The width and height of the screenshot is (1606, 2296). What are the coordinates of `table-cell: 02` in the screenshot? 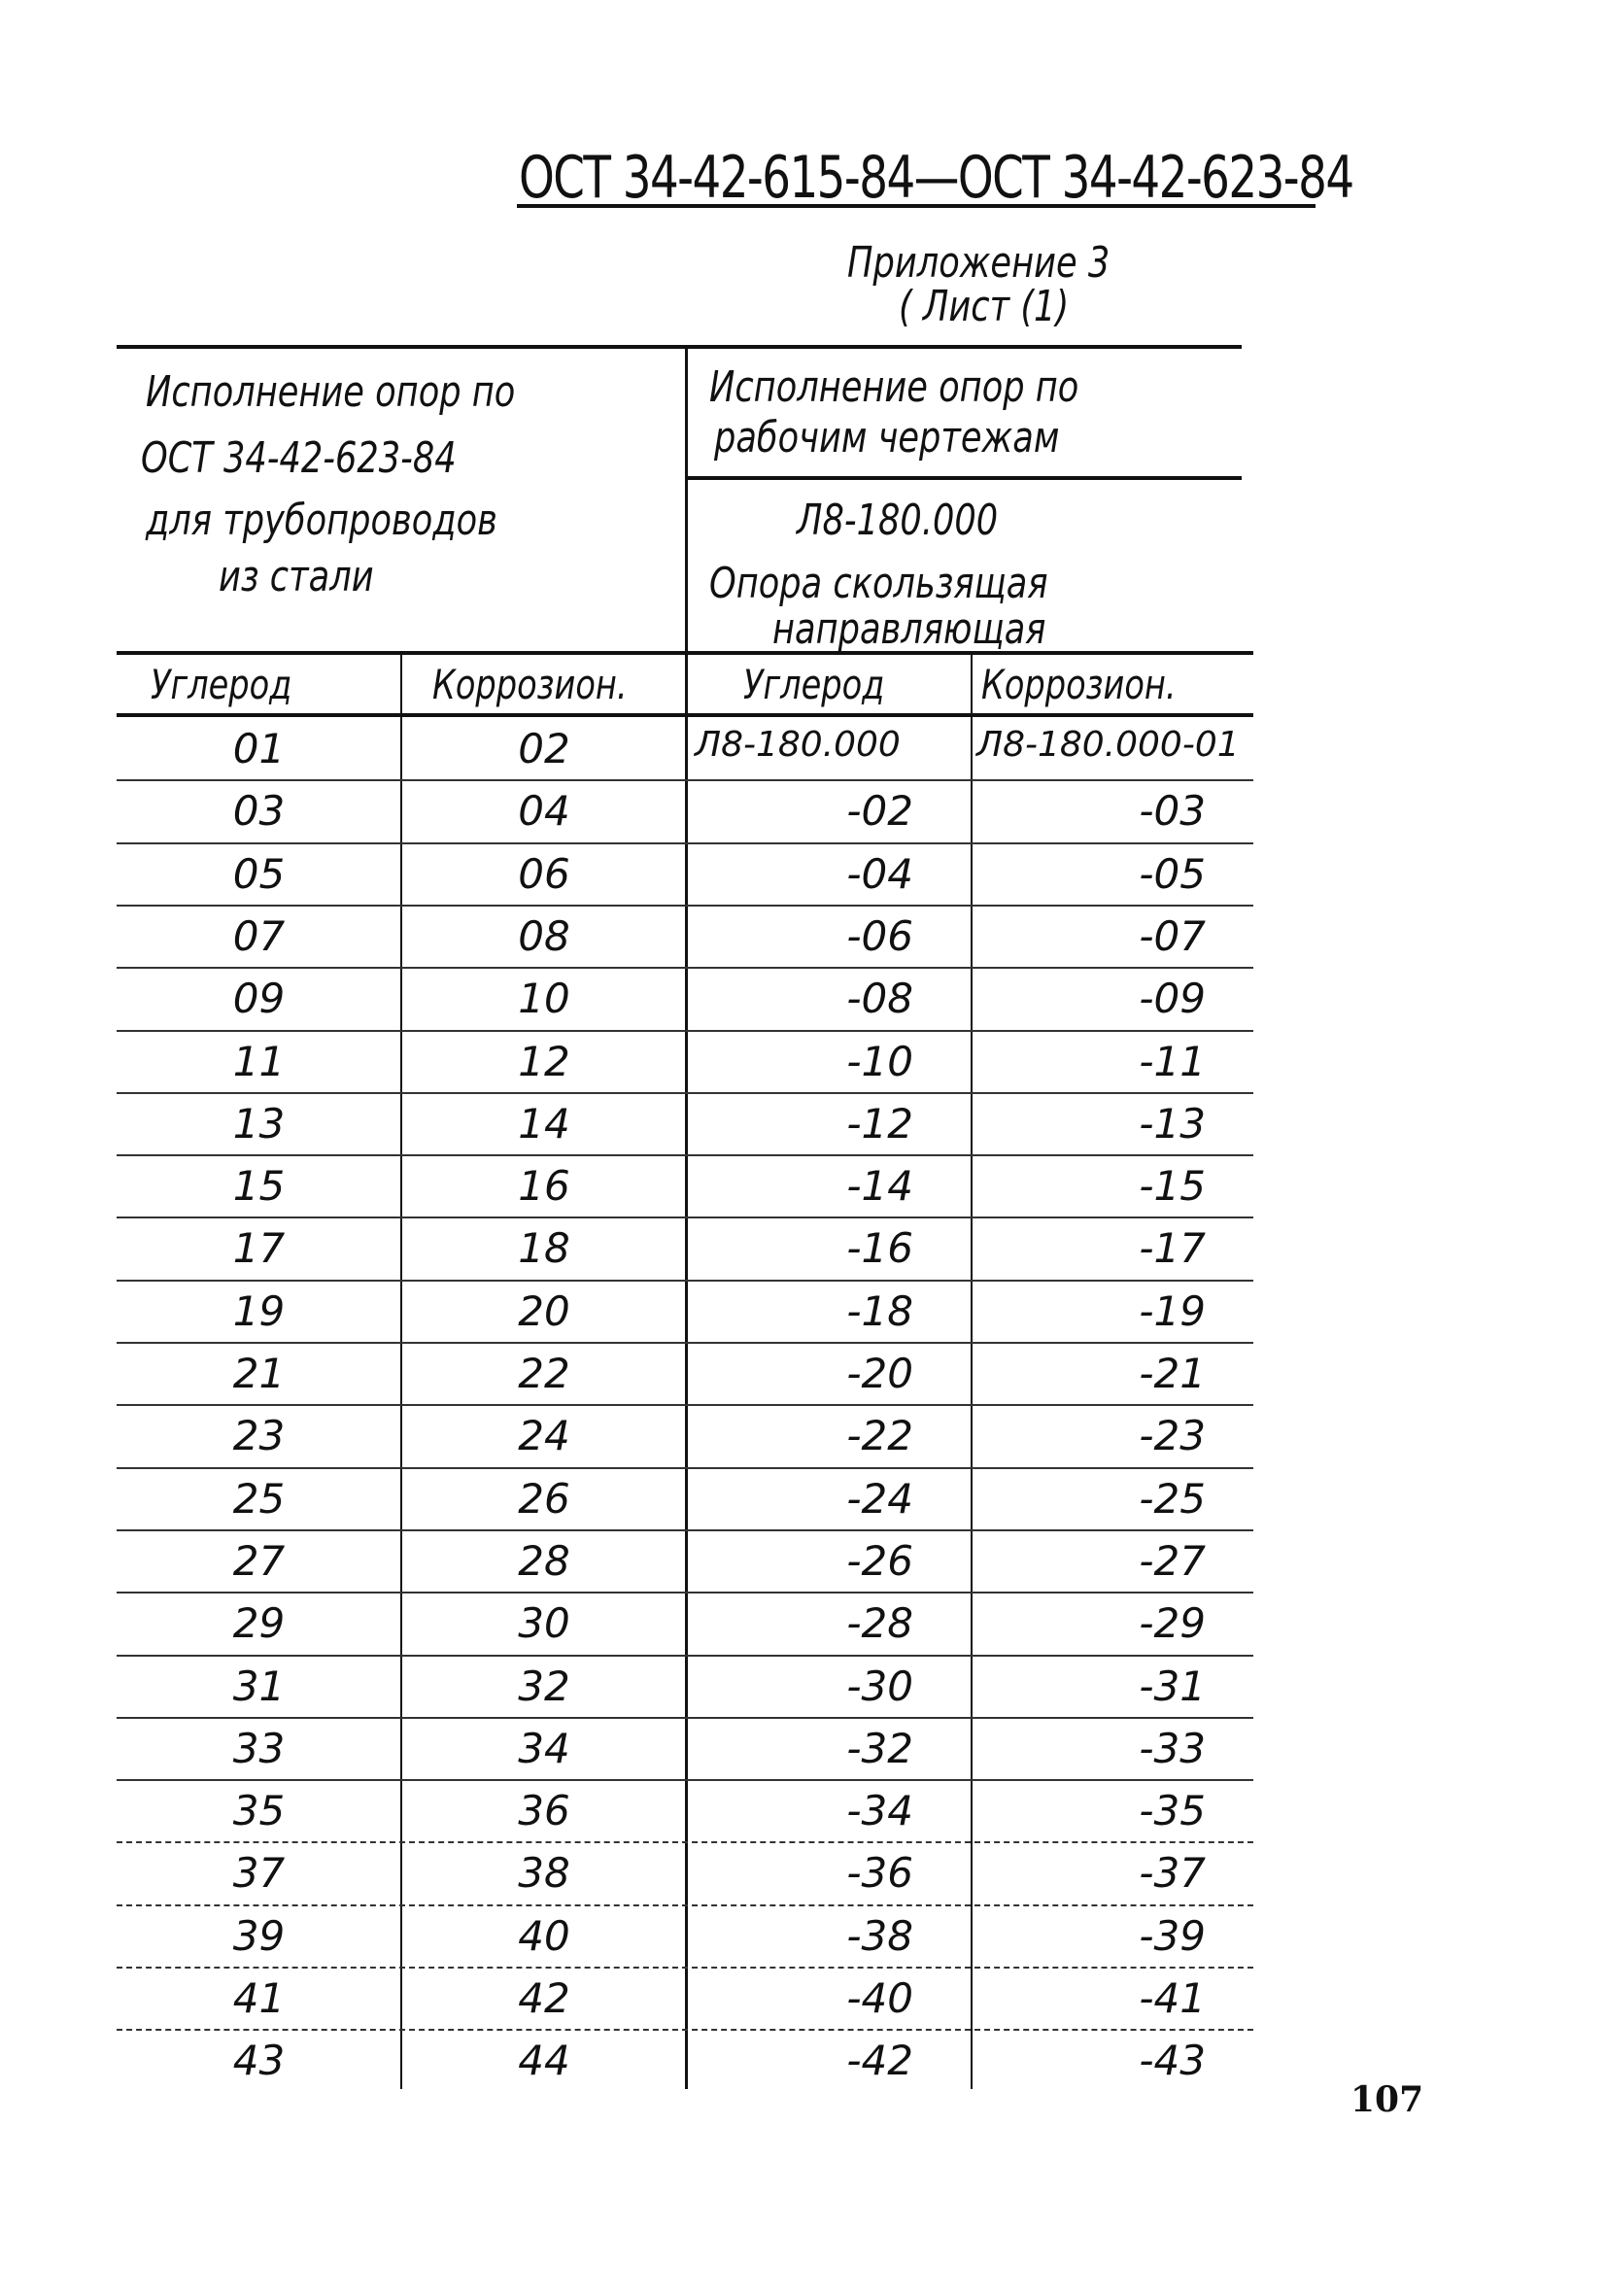 It's located at (544, 749).